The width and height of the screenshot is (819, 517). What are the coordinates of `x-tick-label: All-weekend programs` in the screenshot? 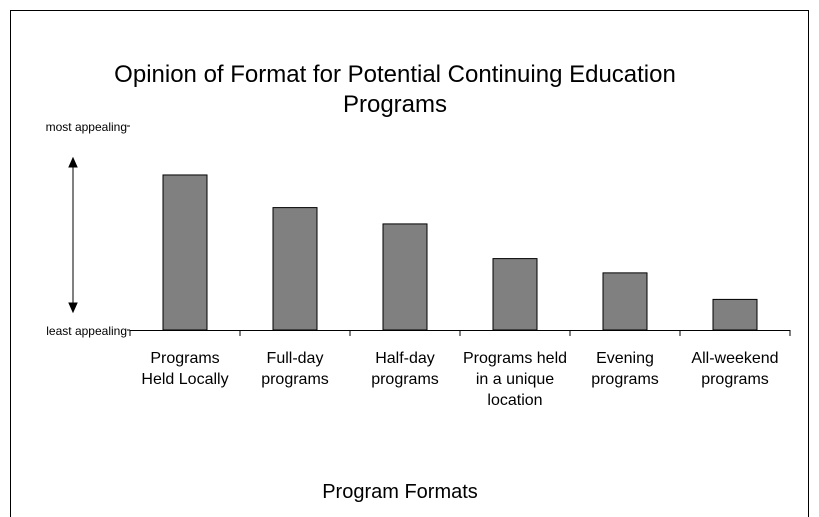 It's located at (735, 369).